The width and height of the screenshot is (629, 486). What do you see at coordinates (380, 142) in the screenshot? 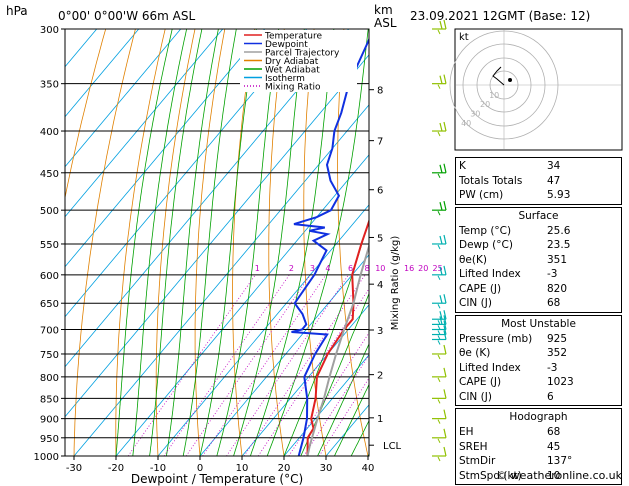
I see `km-tick-label: 7` at bounding box center [380, 142].